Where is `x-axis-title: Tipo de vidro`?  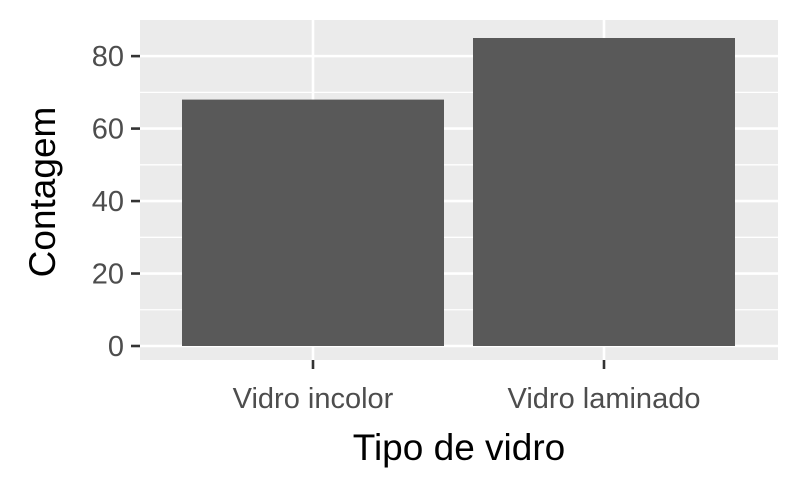
x-axis-title: Tipo de vidro is located at coordinates (459, 447).